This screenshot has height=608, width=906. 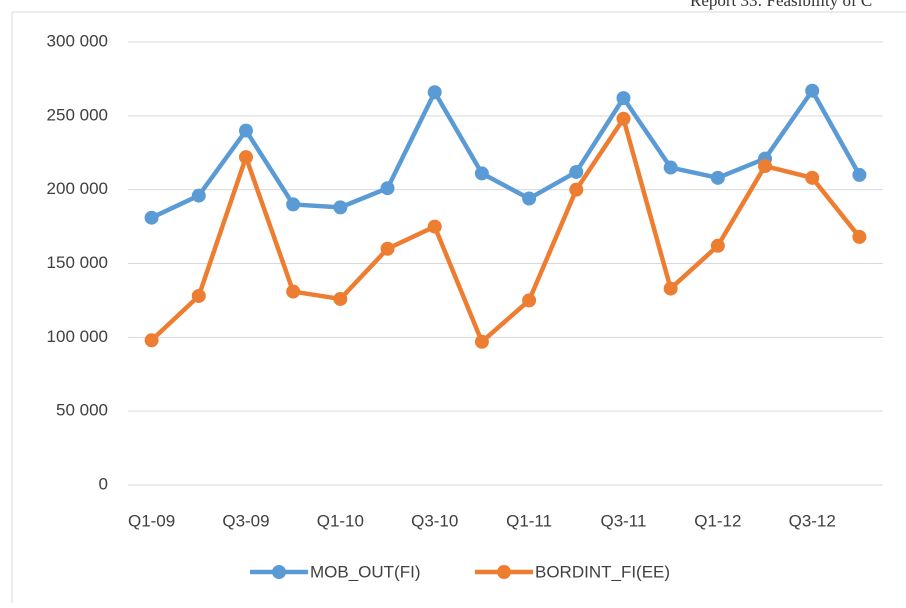 I want to click on y-tick-label: 250 000, so click(x=77, y=114).